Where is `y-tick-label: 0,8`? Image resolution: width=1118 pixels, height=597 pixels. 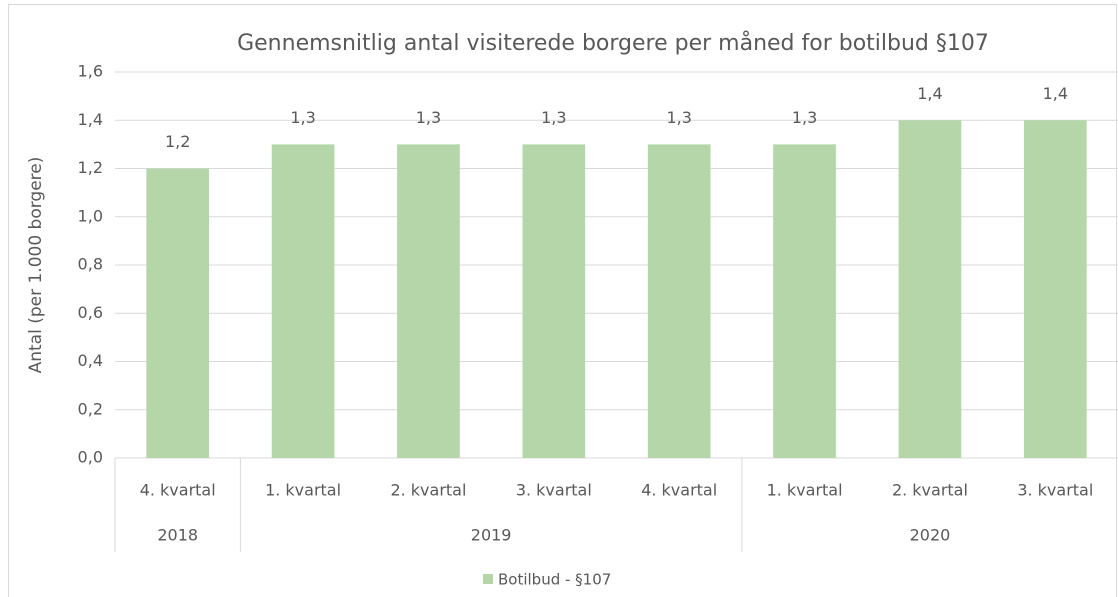 y-tick-label: 0,8 is located at coordinates (90, 264).